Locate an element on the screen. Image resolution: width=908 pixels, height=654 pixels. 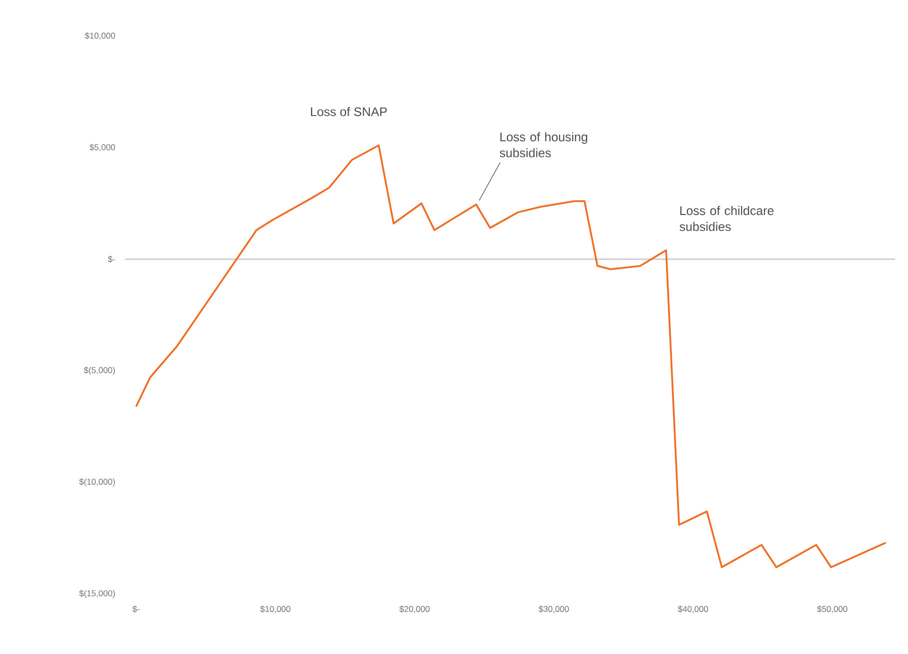
x-tick-label: $20,000 is located at coordinates (414, 609).